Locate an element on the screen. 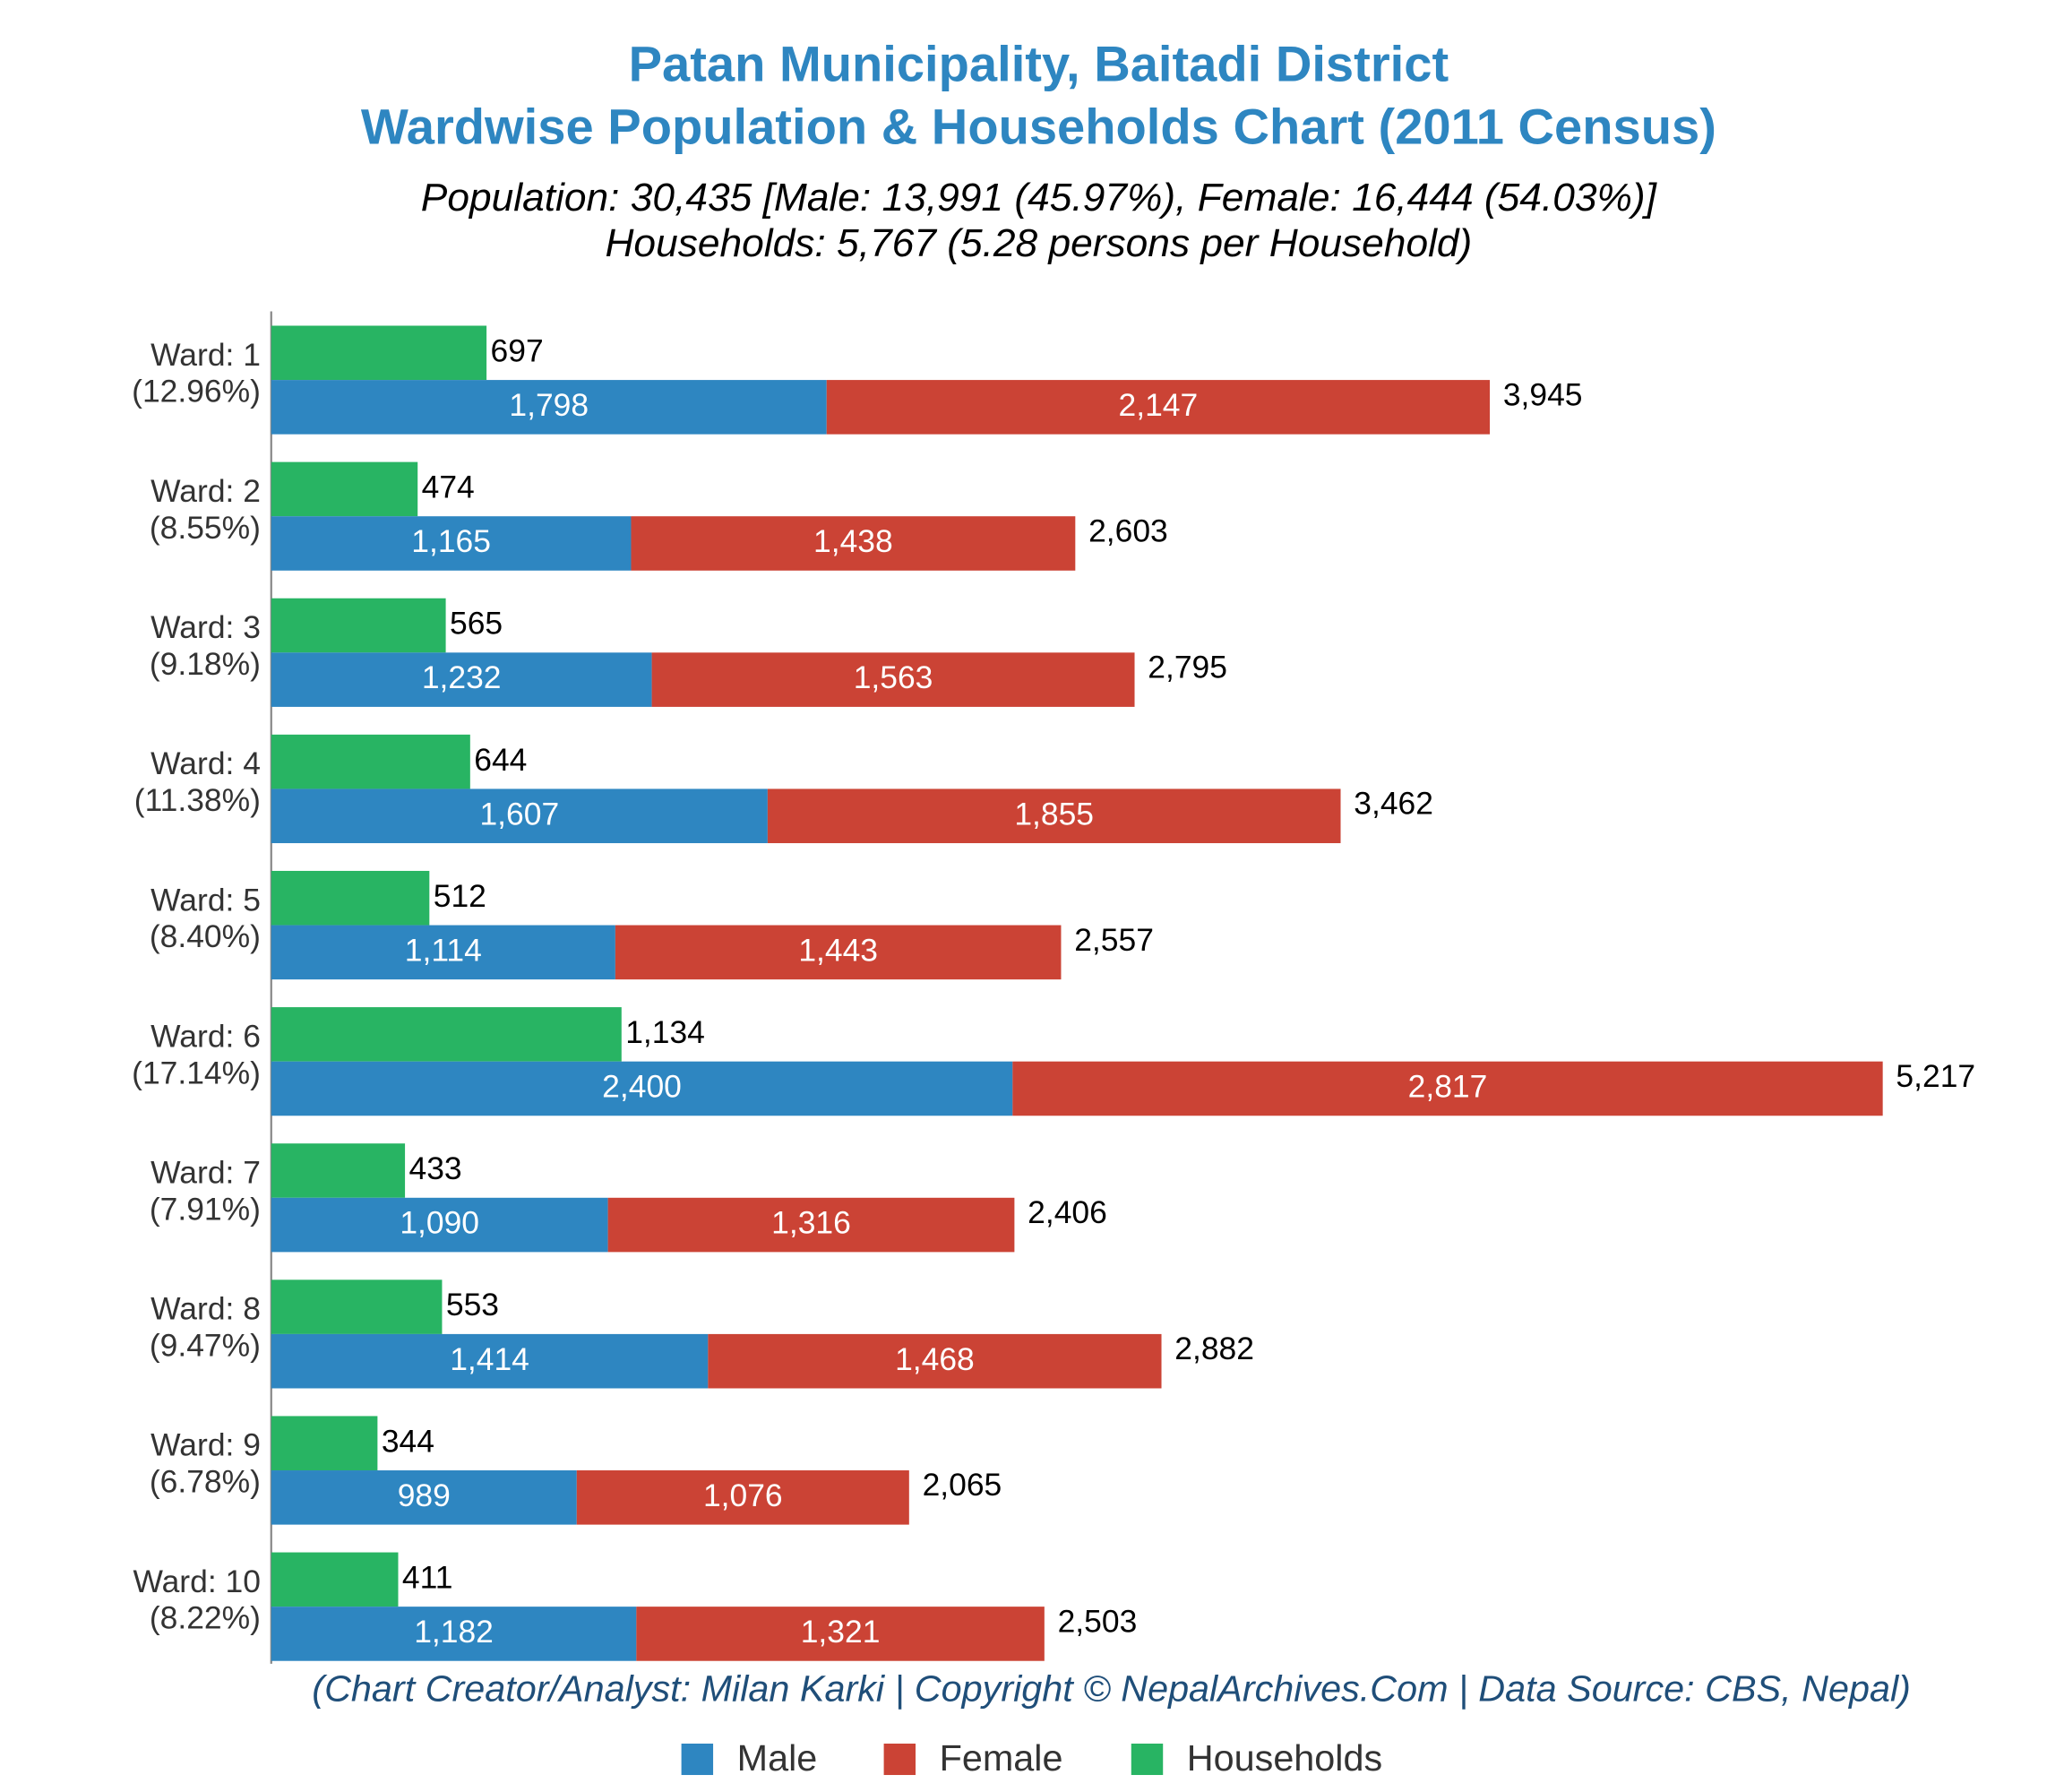 This screenshot has height=1792, width=2064. total-label: 2,795 is located at coordinates (1188, 667).